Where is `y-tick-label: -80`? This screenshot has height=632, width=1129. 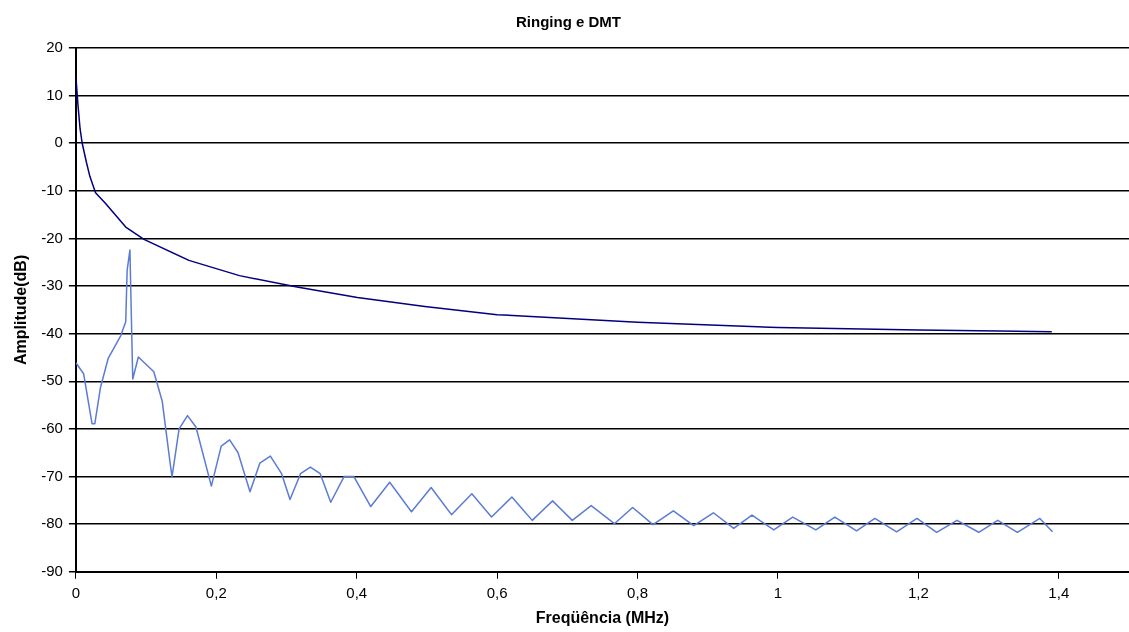
y-tick-label: -80 is located at coordinates (52, 523).